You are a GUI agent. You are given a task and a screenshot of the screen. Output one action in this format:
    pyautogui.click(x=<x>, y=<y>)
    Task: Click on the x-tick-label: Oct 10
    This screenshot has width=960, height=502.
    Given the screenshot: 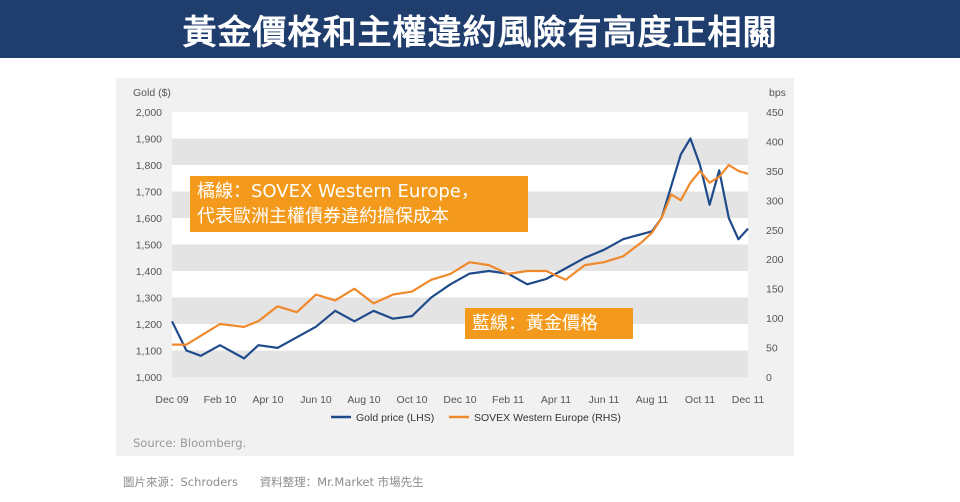 What is the action you would take?
    pyautogui.click(x=412, y=400)
    